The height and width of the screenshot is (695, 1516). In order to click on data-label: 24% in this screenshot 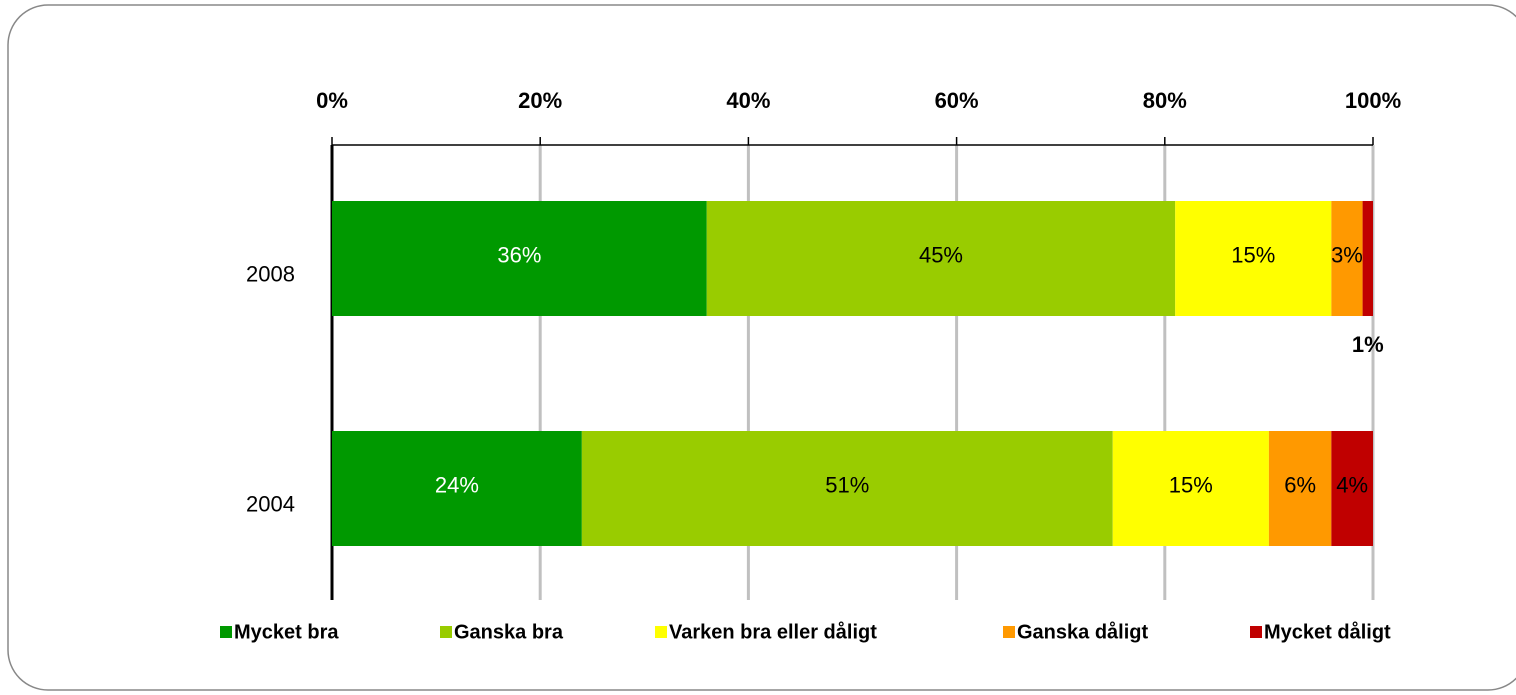, I will do `click(457, 484)`.